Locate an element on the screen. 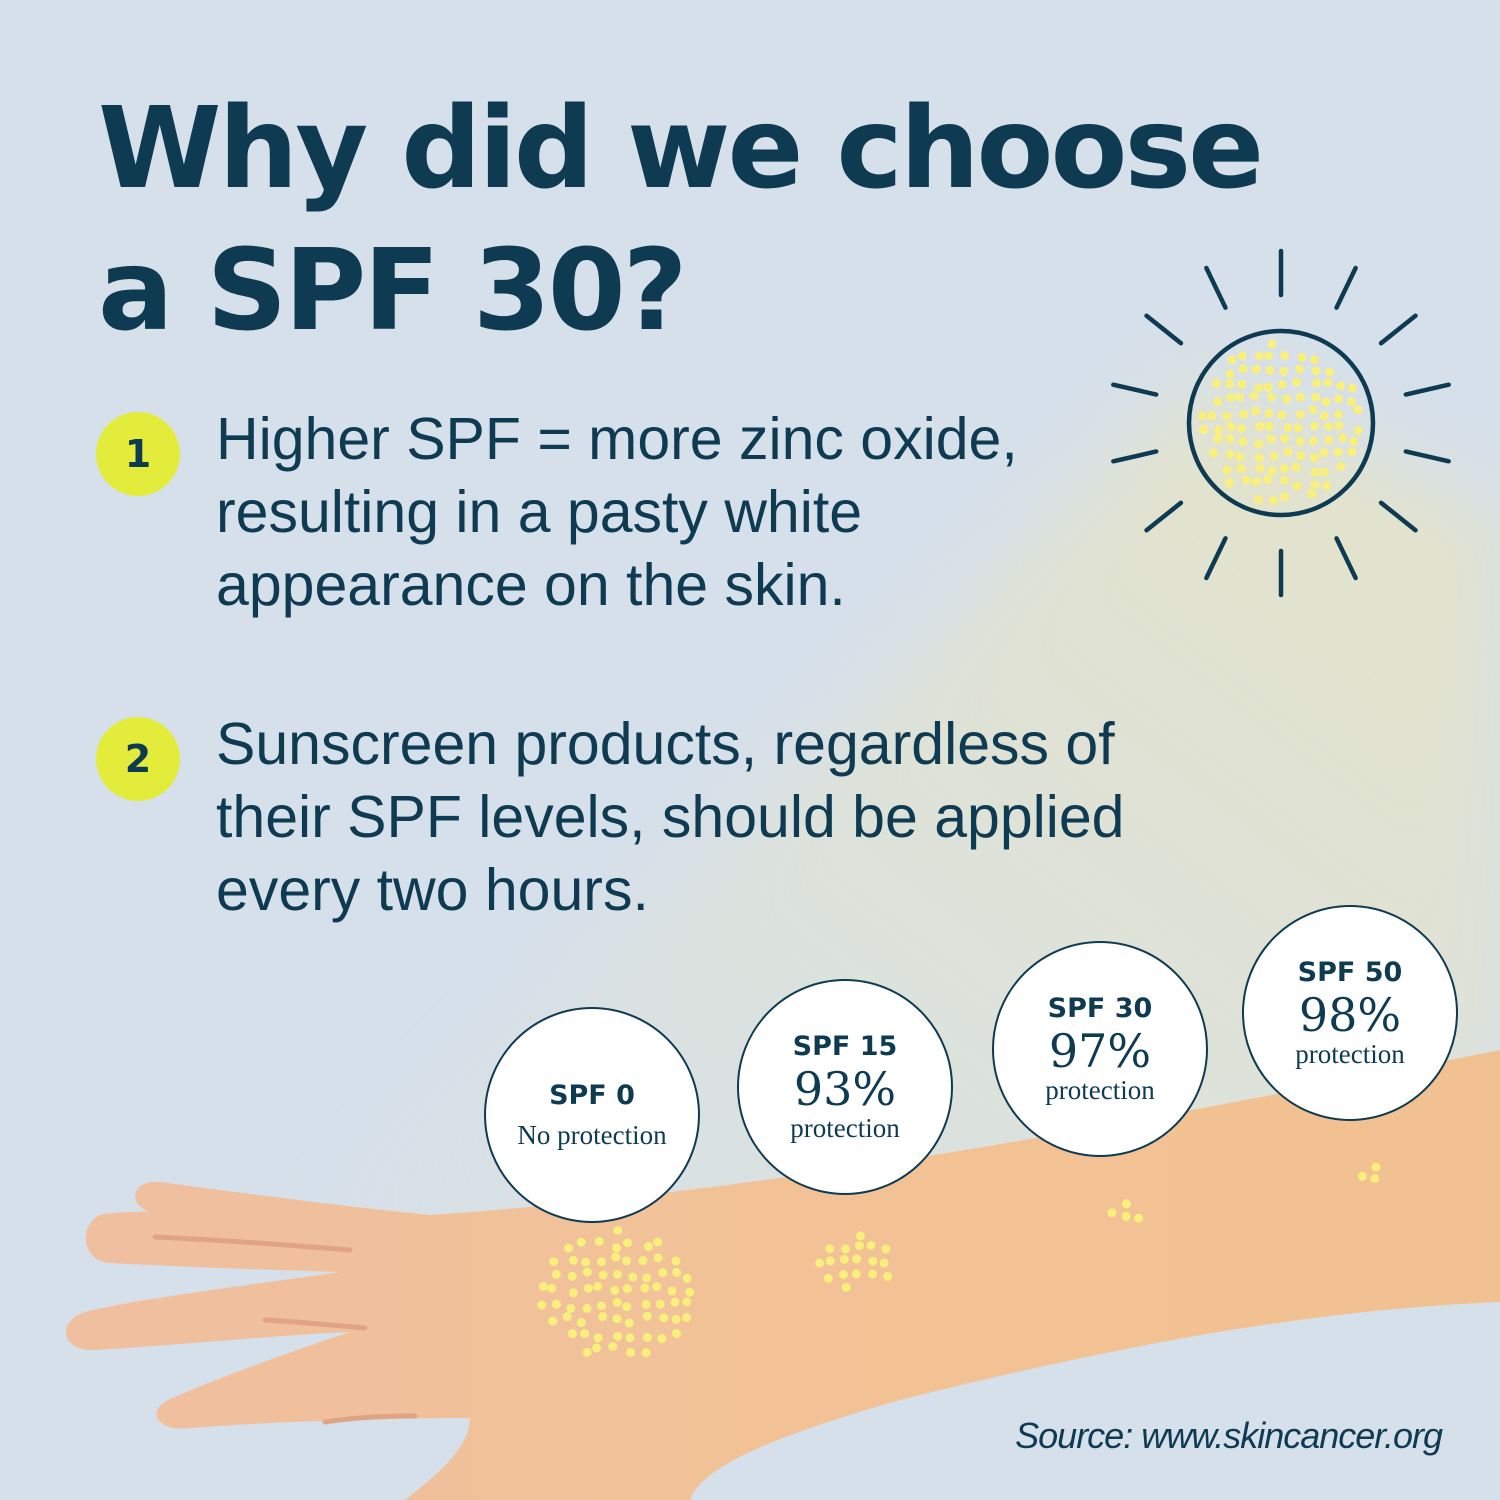 The image size is (1500, 1500). title-line-1: Why did we choose is located at coordinates (681, 149).